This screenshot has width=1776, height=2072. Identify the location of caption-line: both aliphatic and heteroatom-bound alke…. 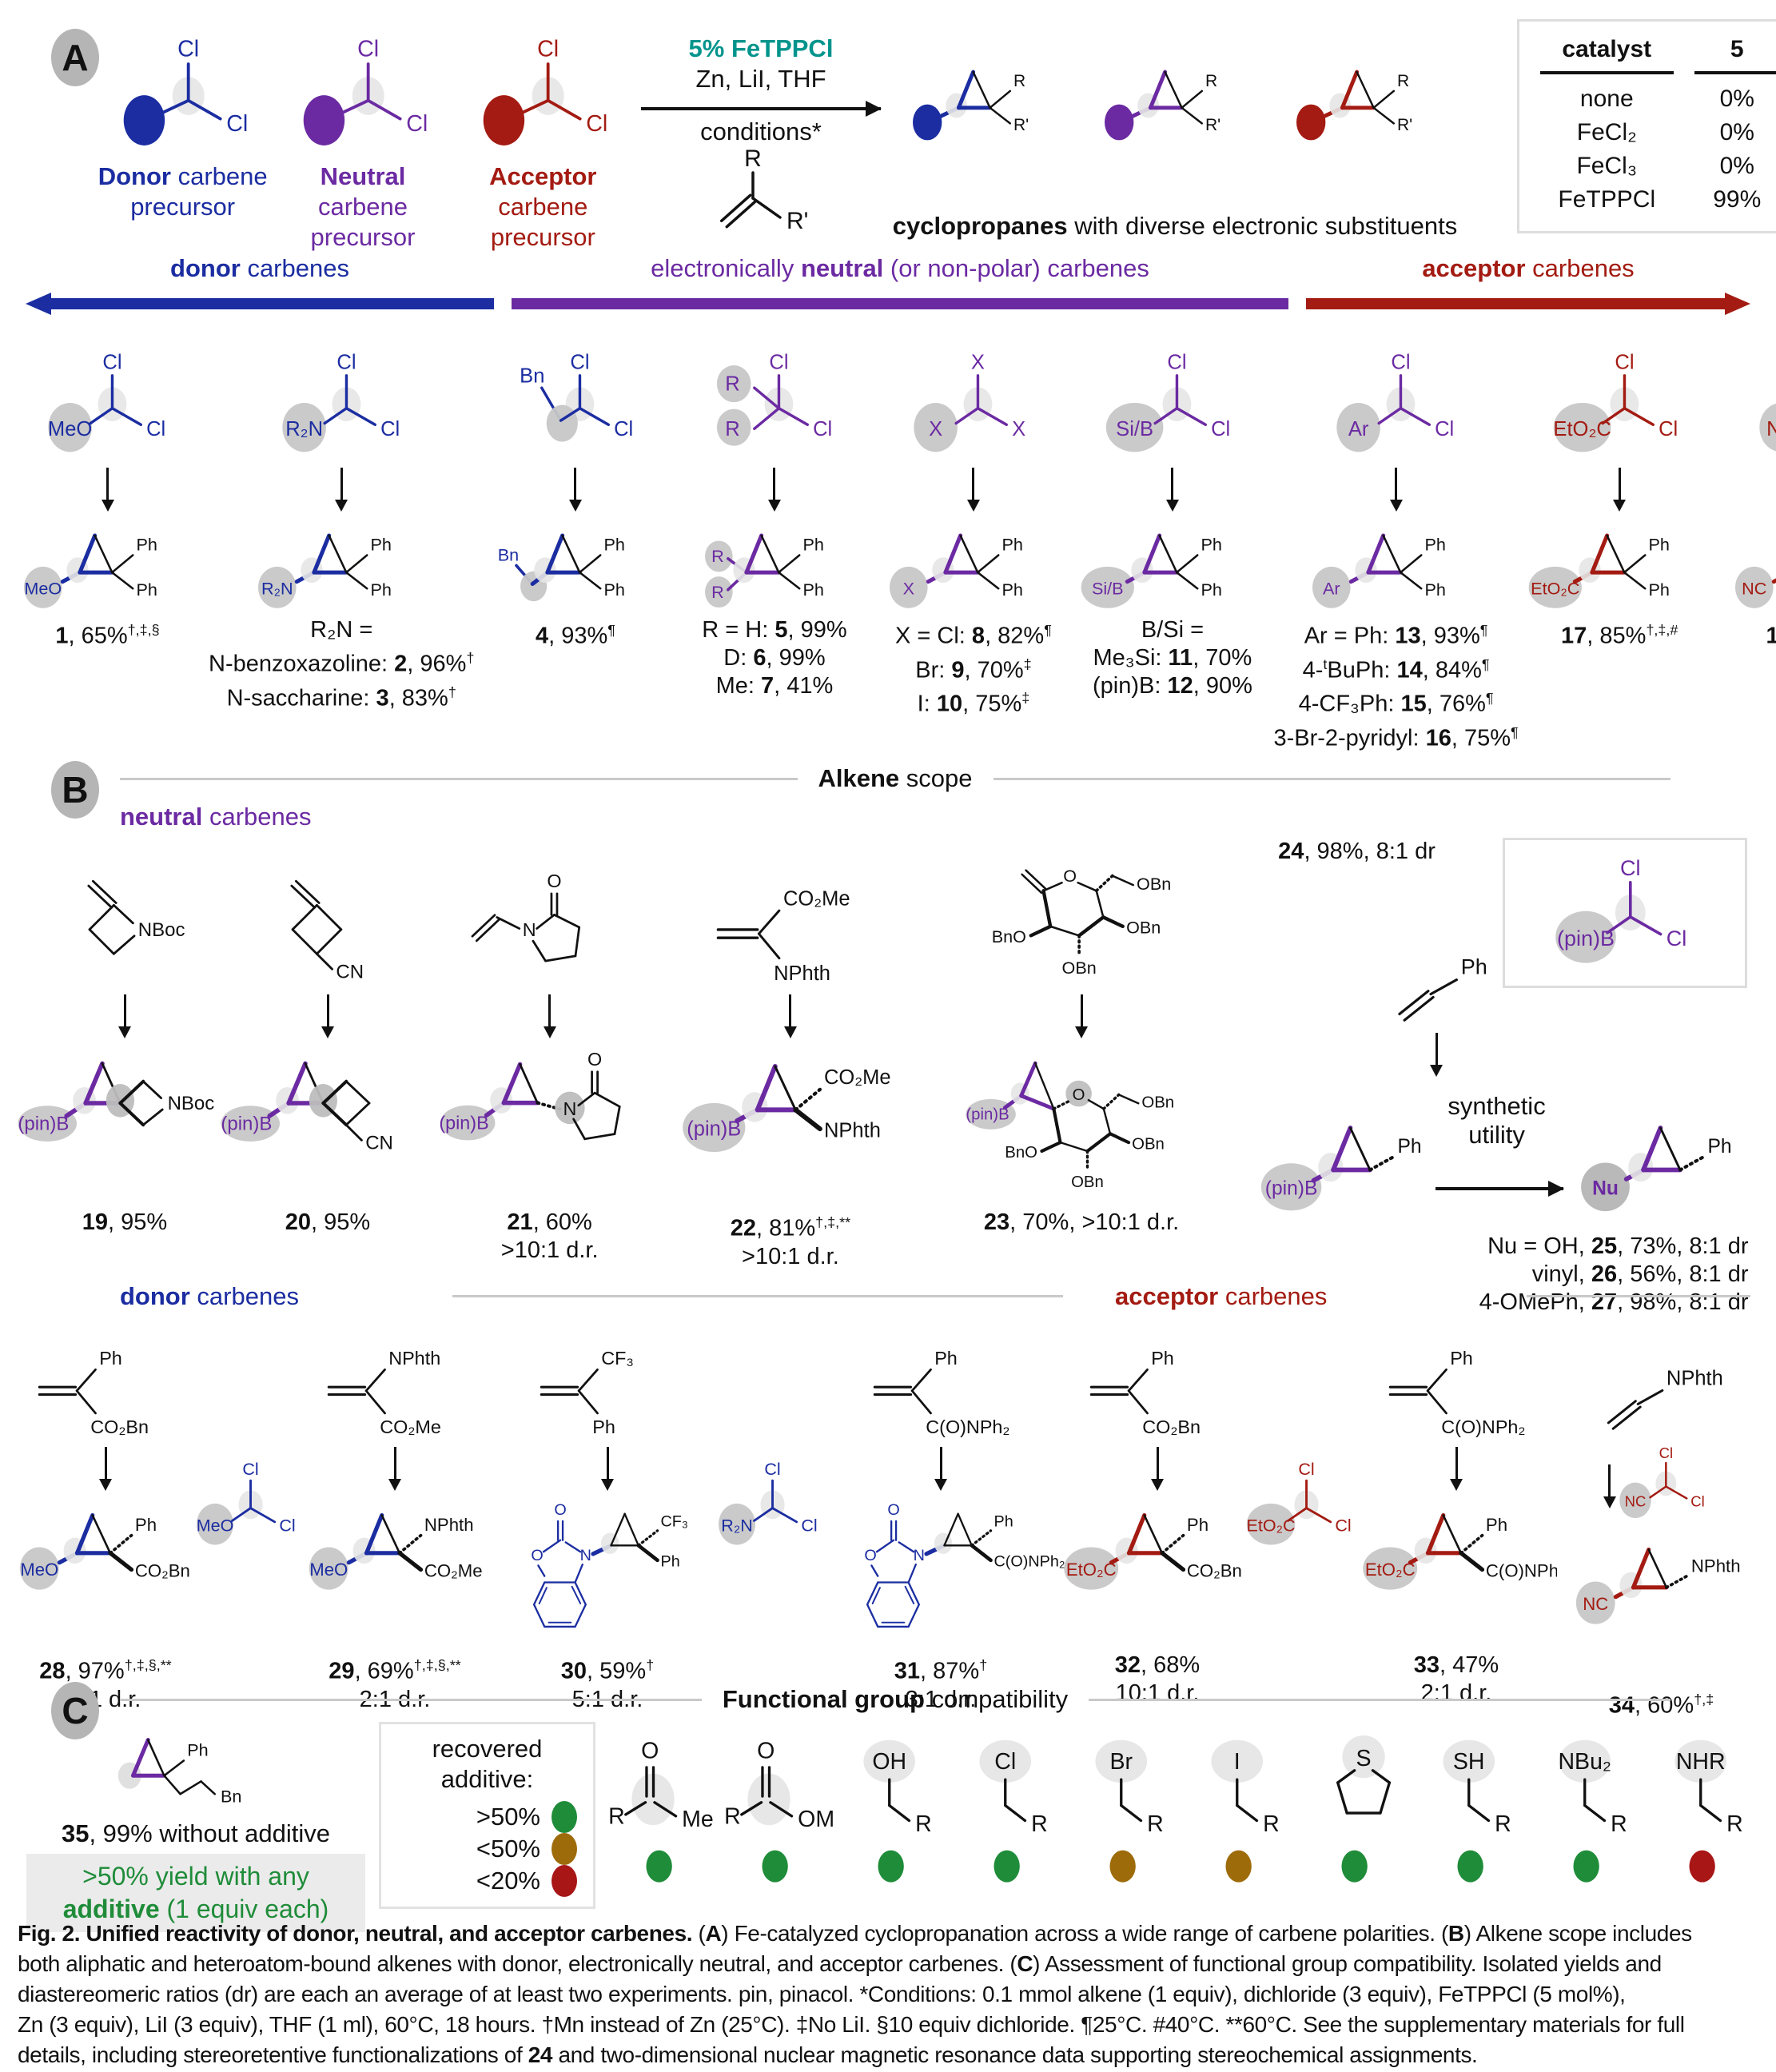
(840, 1963).